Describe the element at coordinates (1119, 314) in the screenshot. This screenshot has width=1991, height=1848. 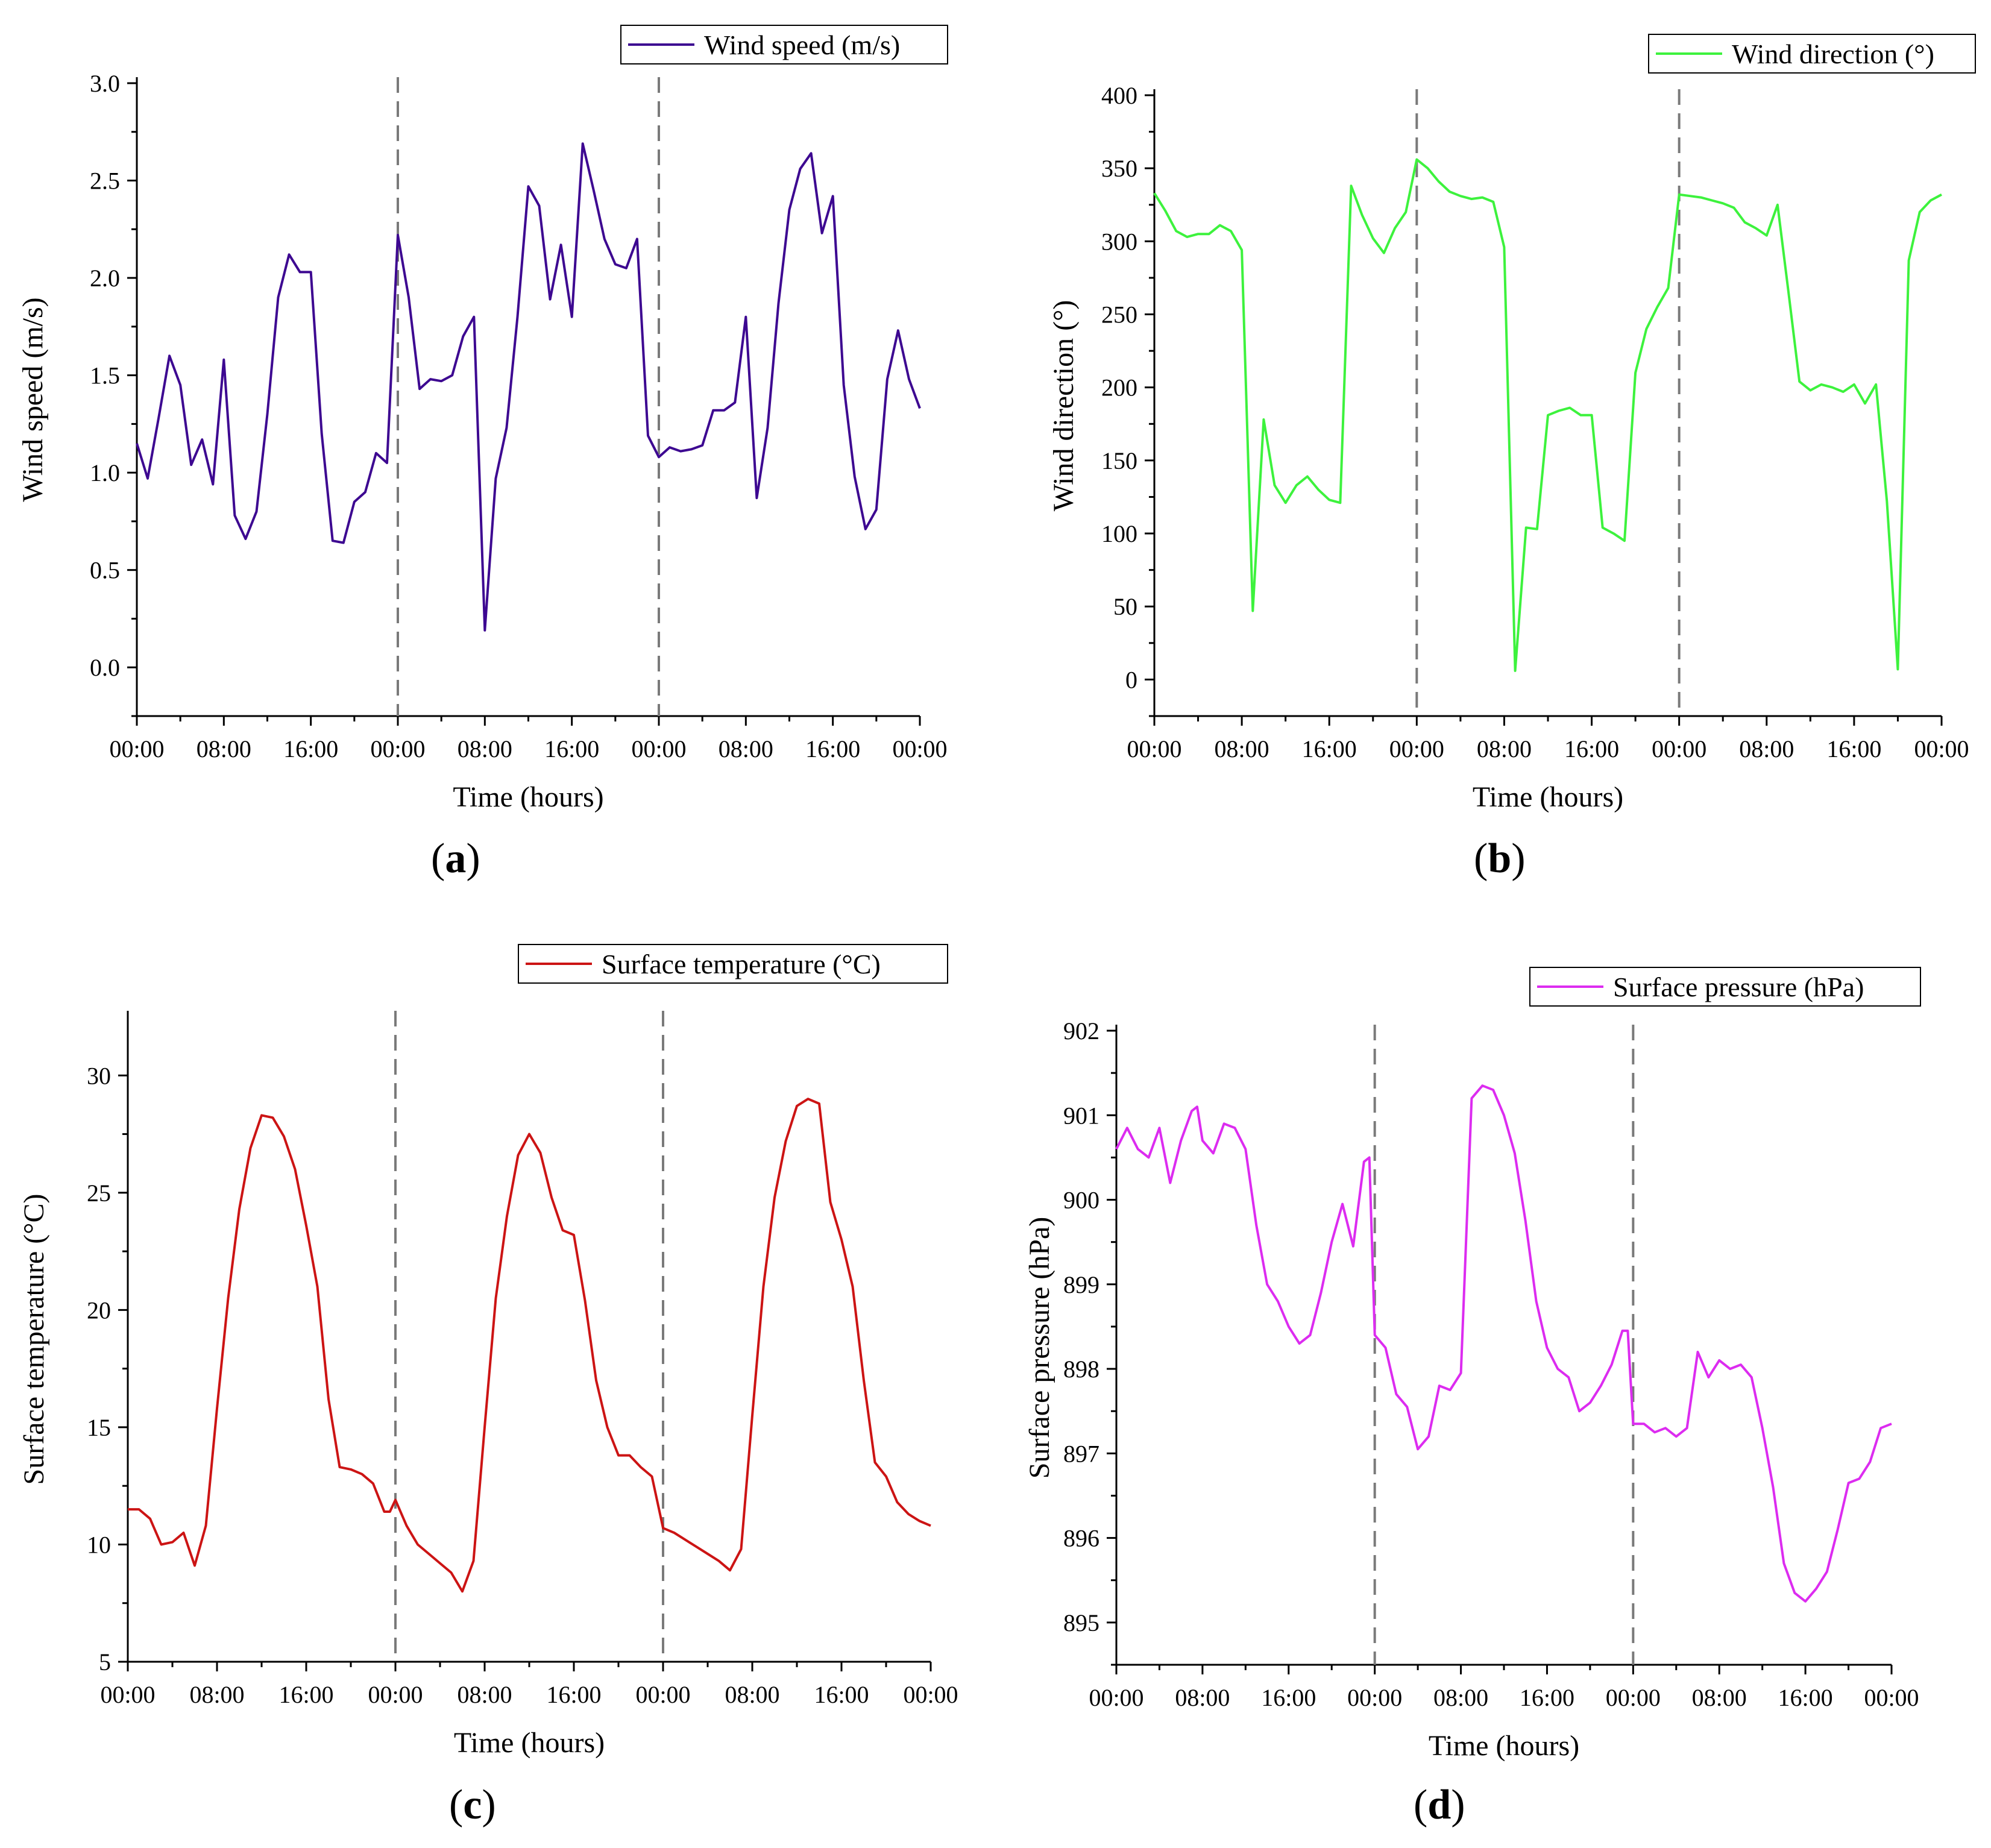
I see `y-tick-label: 250` at that location.